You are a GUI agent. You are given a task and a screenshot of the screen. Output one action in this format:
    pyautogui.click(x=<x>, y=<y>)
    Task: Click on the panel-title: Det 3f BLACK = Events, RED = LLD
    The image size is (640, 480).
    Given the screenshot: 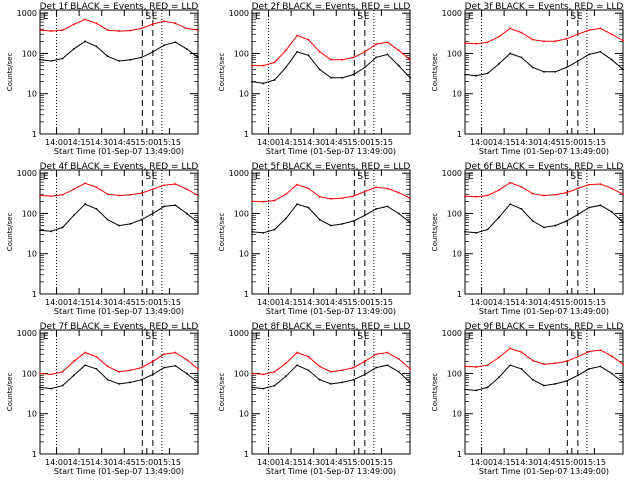 What is the action you would take?
    pyautogui.click(x=544, y=7)
    